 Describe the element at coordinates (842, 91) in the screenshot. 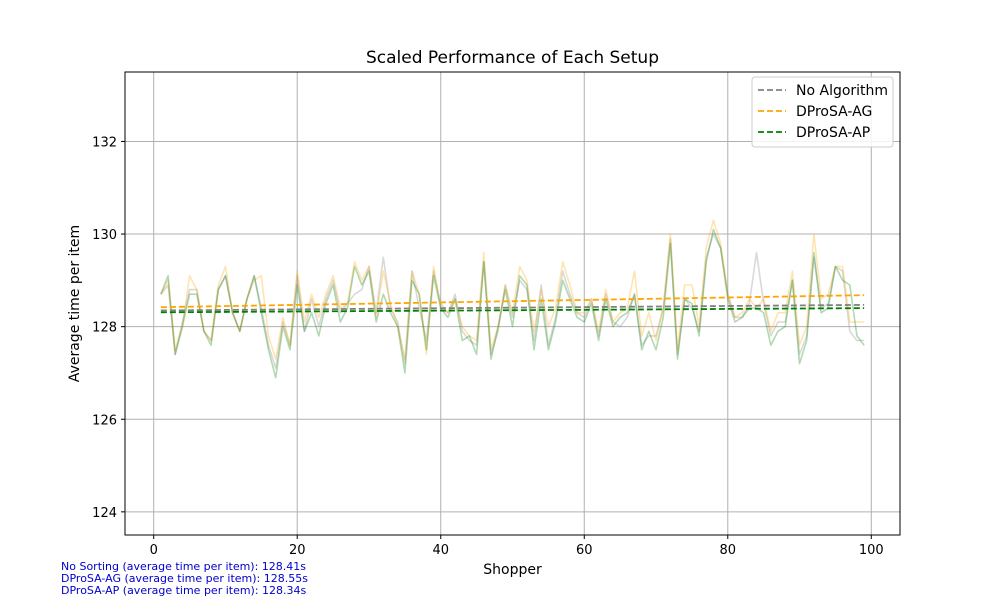

I see `legend-label-no-algorithm: No Algorithm` at that location.